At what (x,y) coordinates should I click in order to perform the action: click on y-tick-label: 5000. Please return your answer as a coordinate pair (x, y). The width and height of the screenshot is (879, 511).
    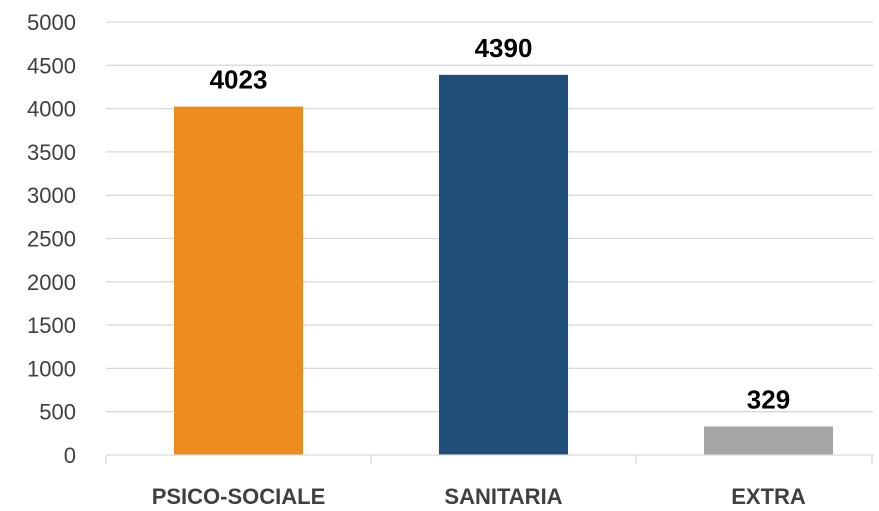
    Looking at the image, I should click on (51, 22).